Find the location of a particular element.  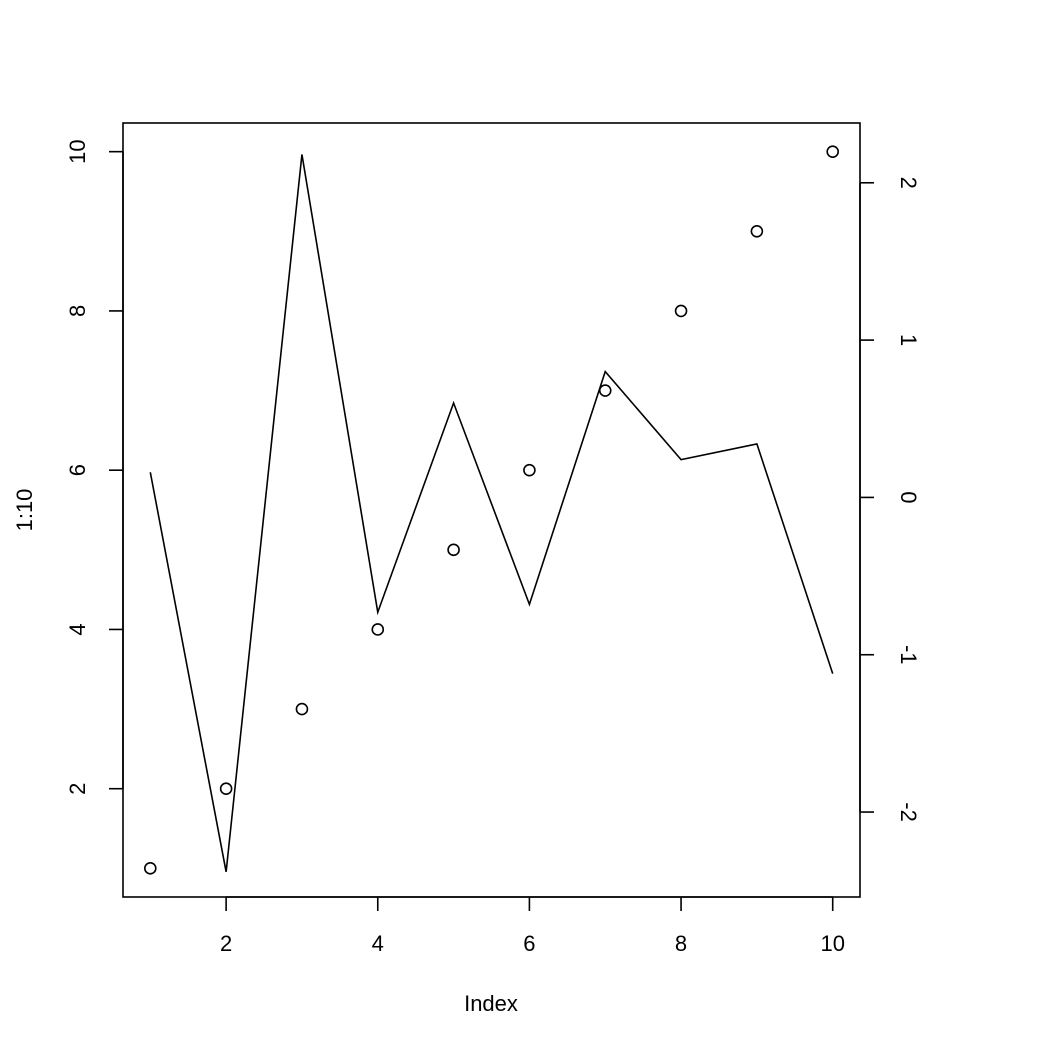

x-tick-label: 2 is located at coordinates (226, 943).